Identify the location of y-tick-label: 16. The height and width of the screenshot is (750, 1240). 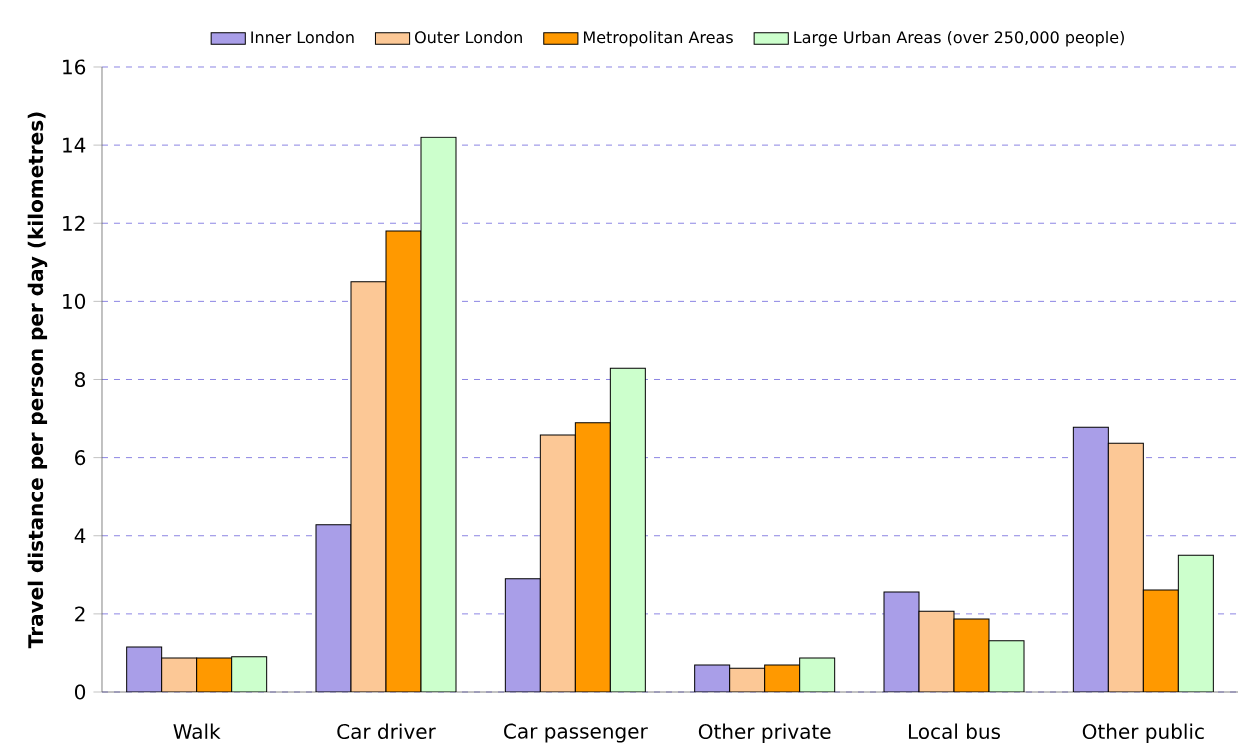
(74, 67).